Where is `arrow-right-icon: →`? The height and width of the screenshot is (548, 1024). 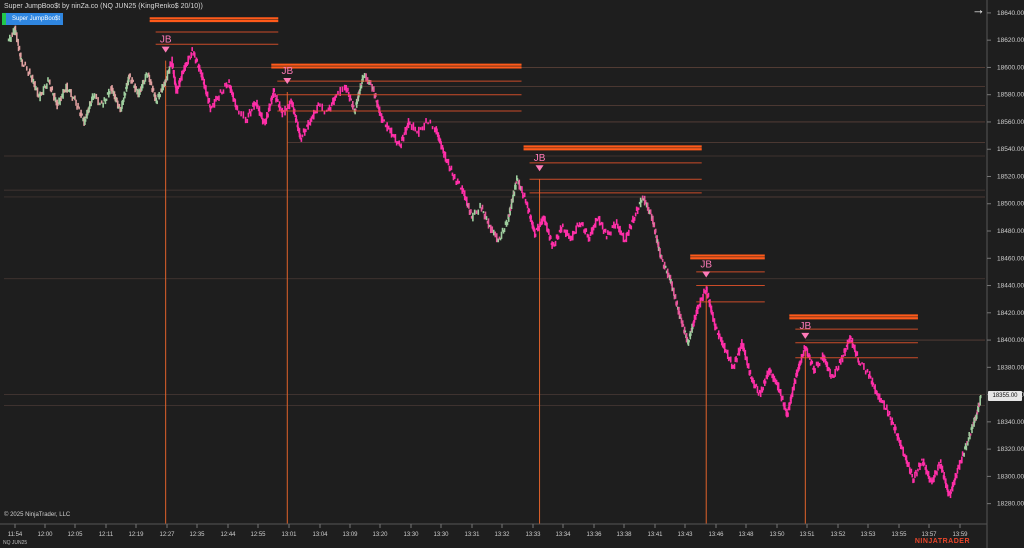
arrow-right-icon: → is located at coordinates (978, 9).